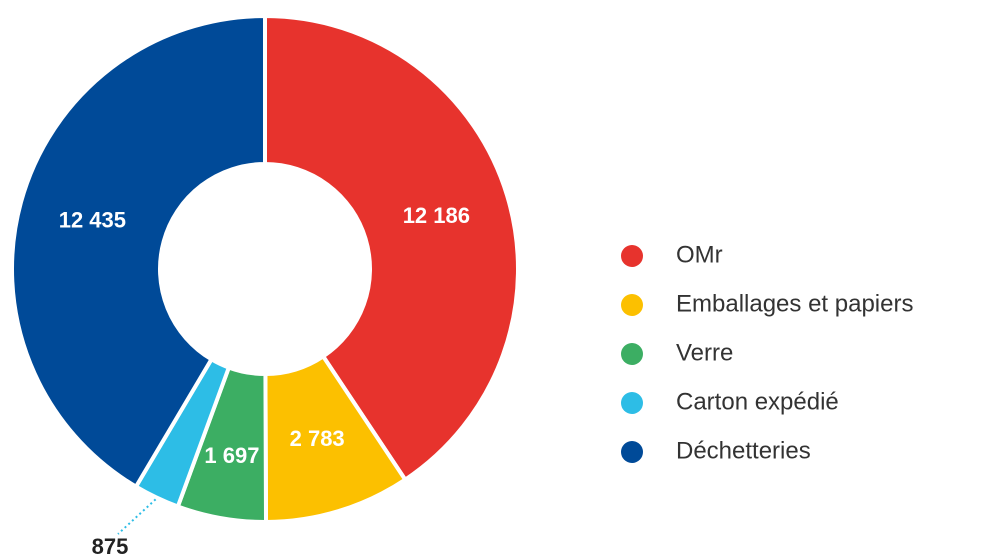 The image size is (988, 560). I want to click on legend-label: Emballages et papiers, so click(794, 303).